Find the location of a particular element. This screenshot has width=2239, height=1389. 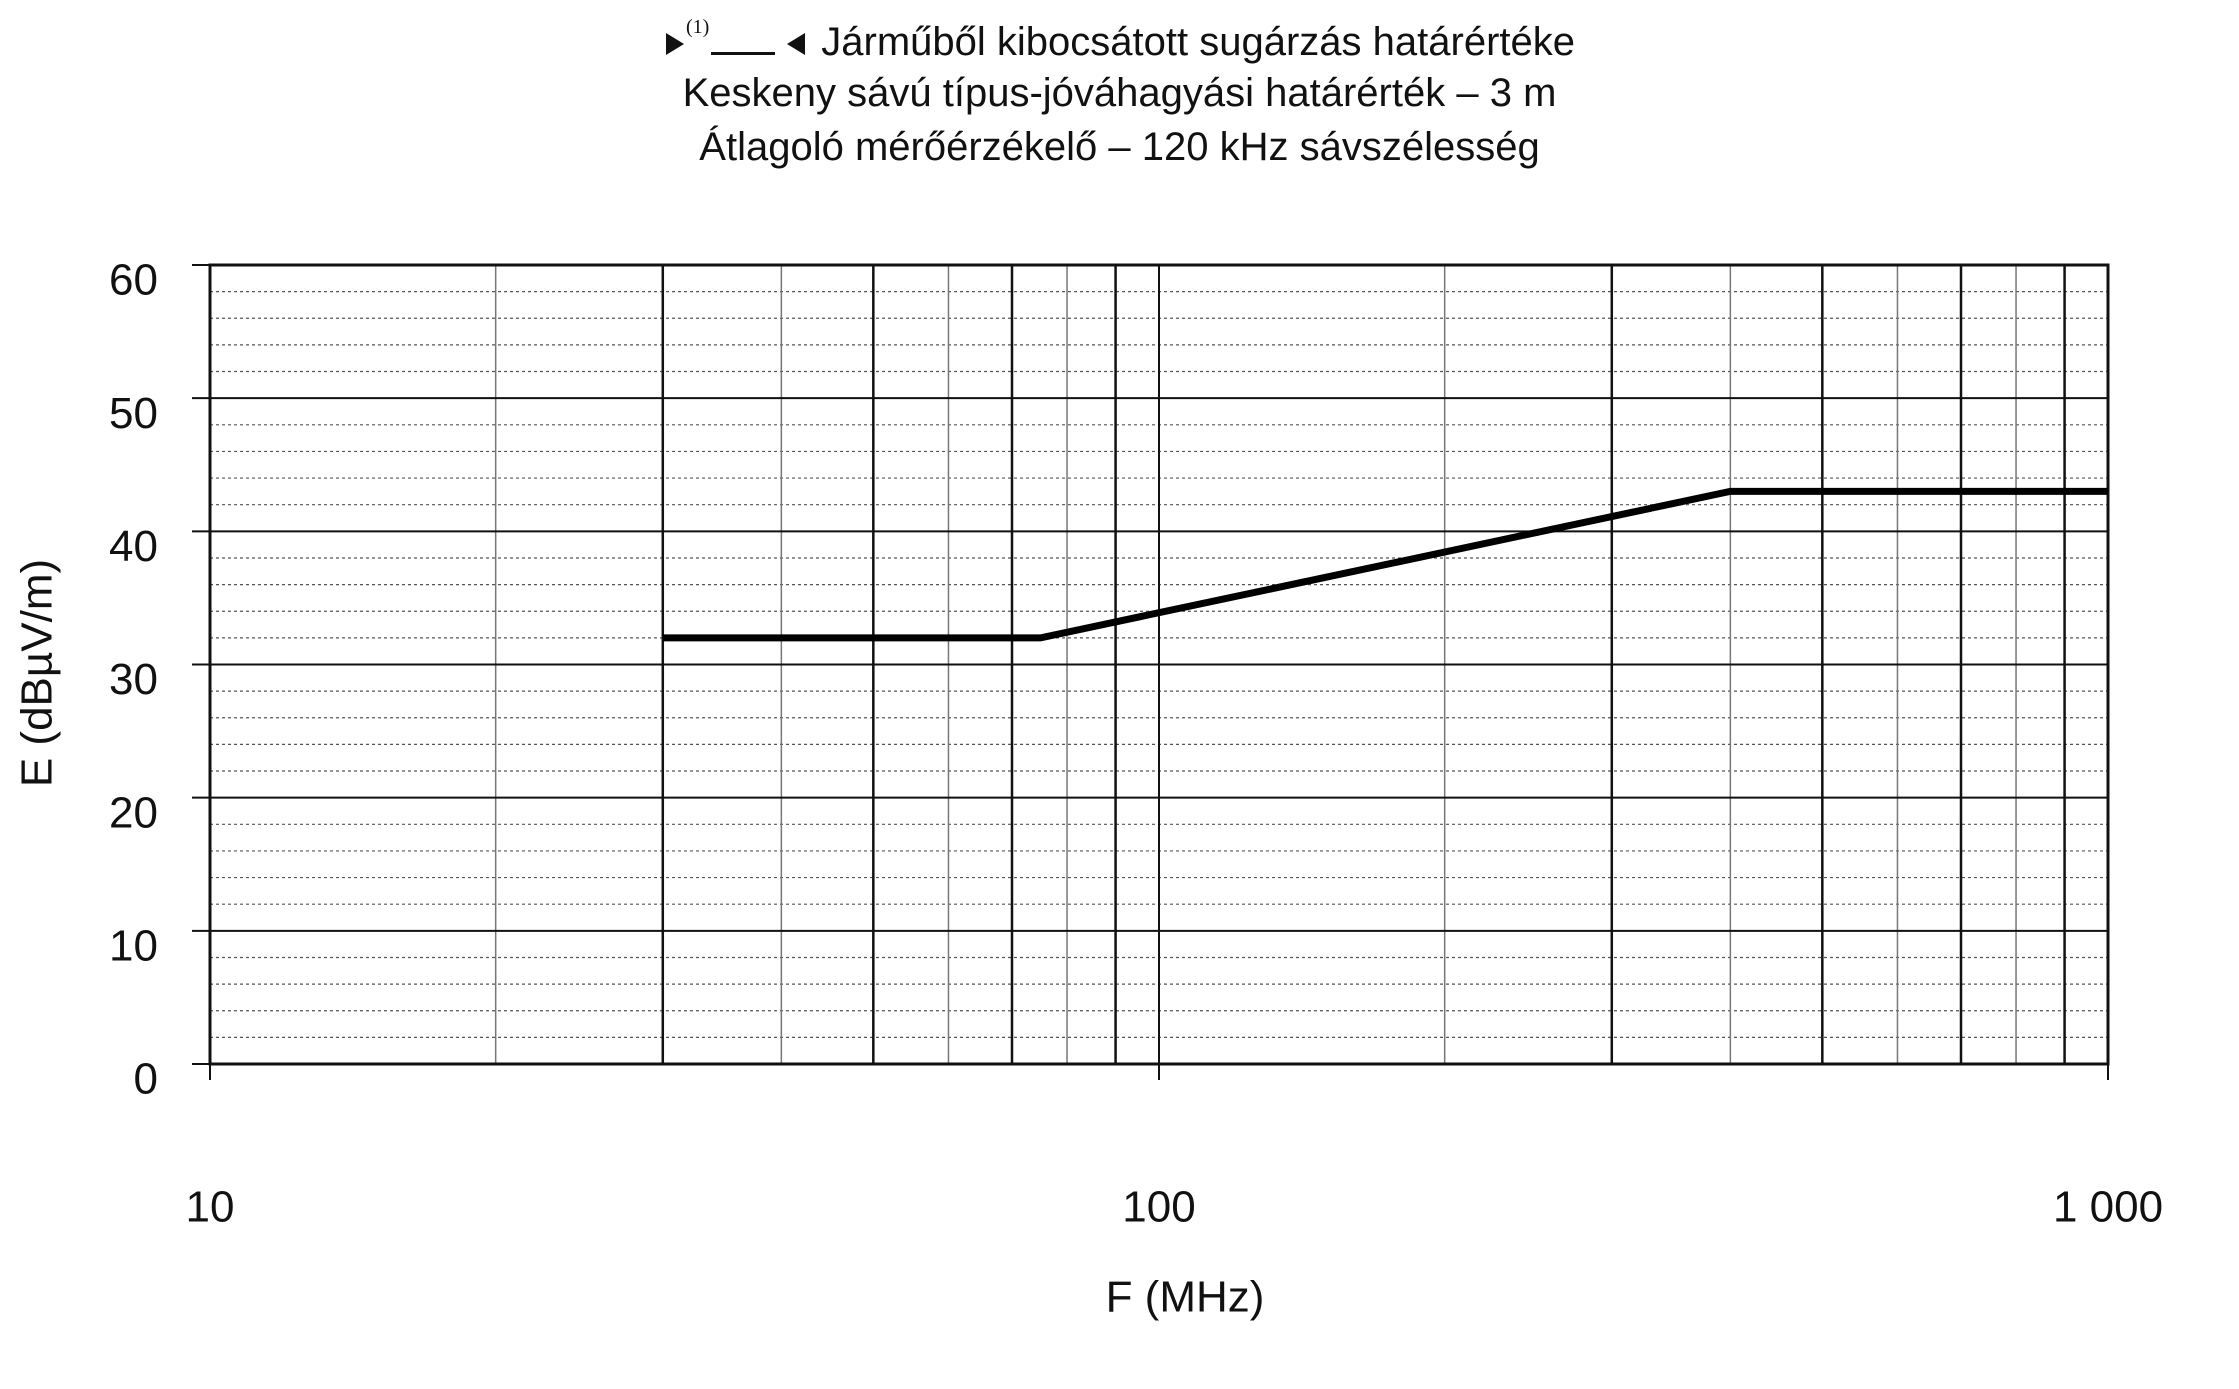

marker-blank is located at coordinates (743, 53).